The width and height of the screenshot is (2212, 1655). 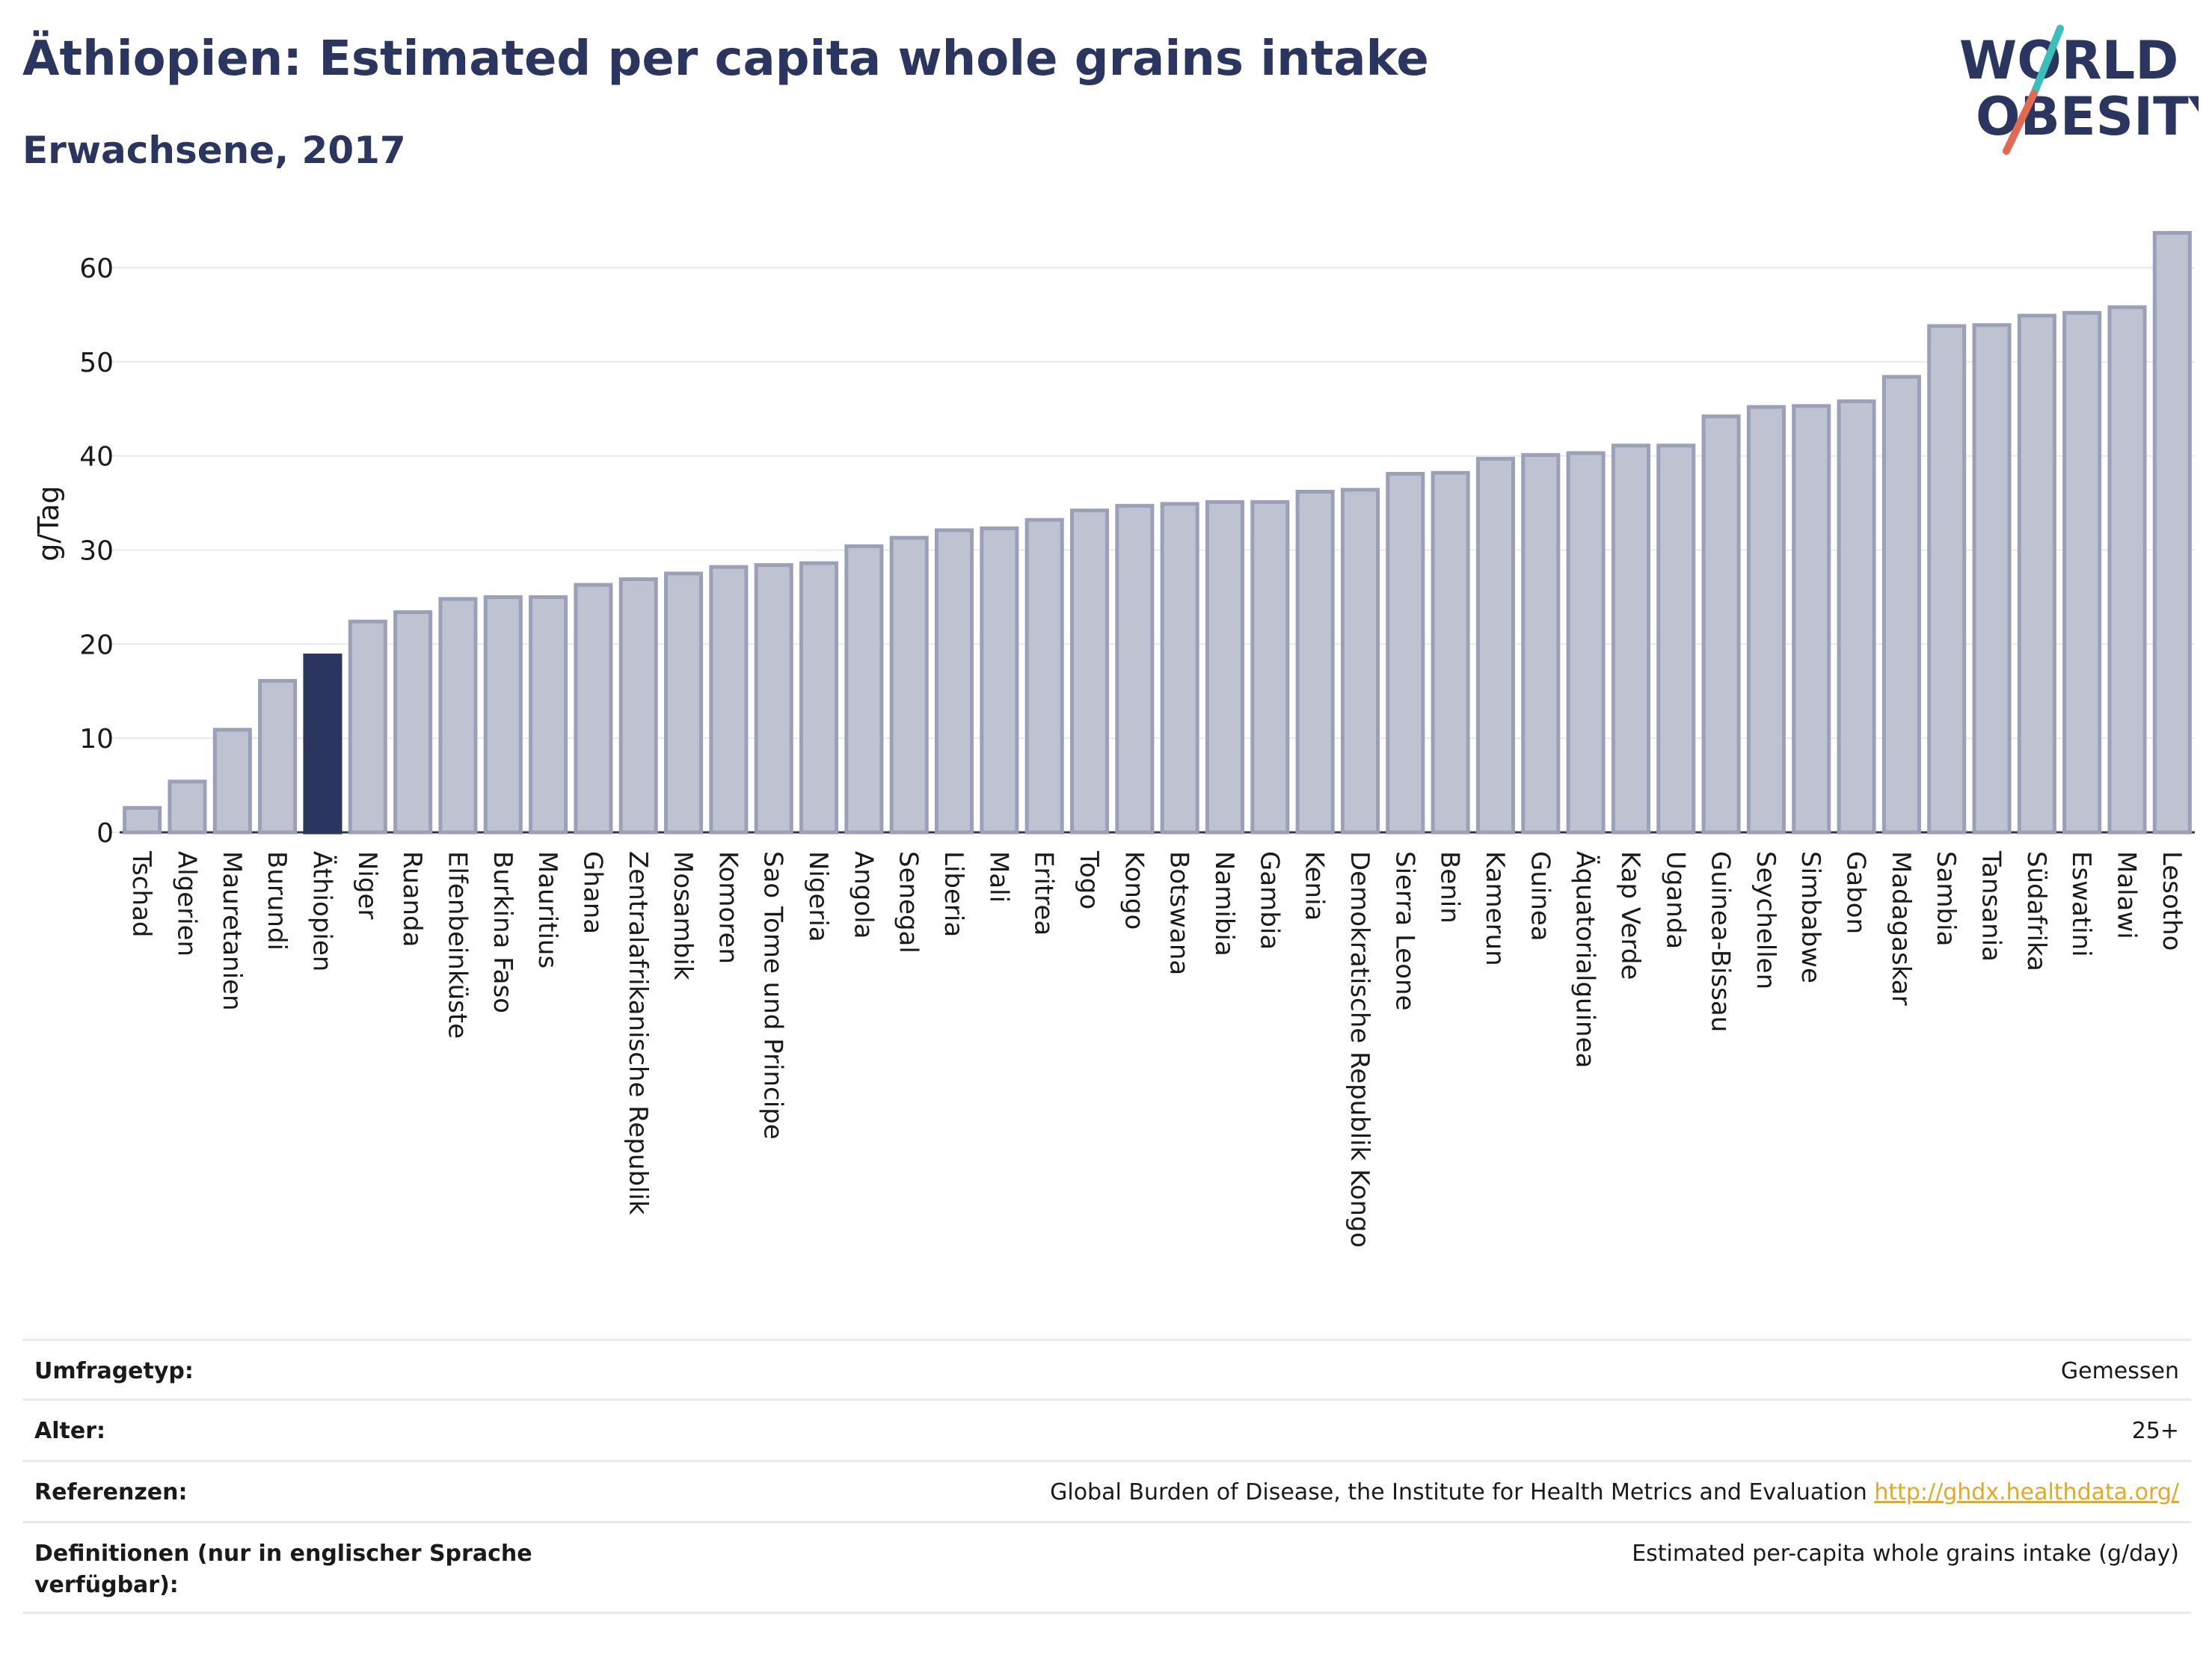 What do you see at coordinates (1179, 913) in the screenshot?
I see `x-tick-label: Botswana` at bounding box center [1179, 913].